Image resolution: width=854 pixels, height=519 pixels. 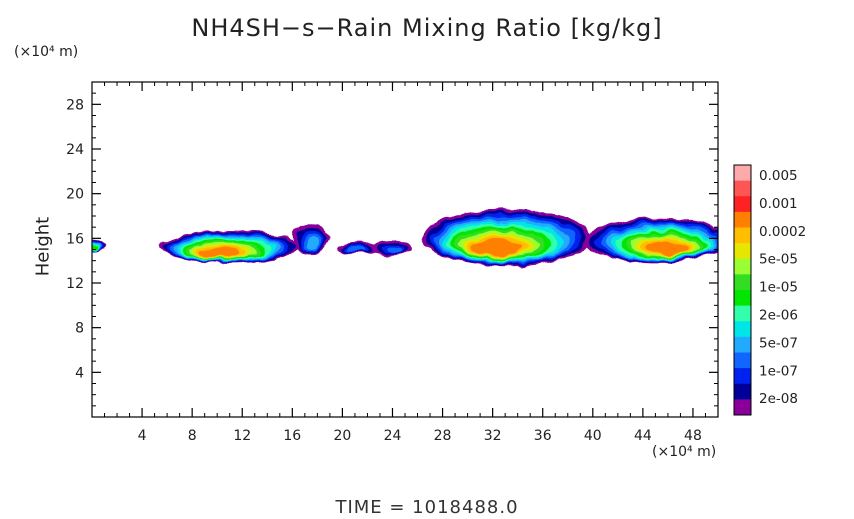 What do you see at coordinates (79, 373) in the screenshot?
I see `y-tick-label: 4` at bounding box center [79, 373].